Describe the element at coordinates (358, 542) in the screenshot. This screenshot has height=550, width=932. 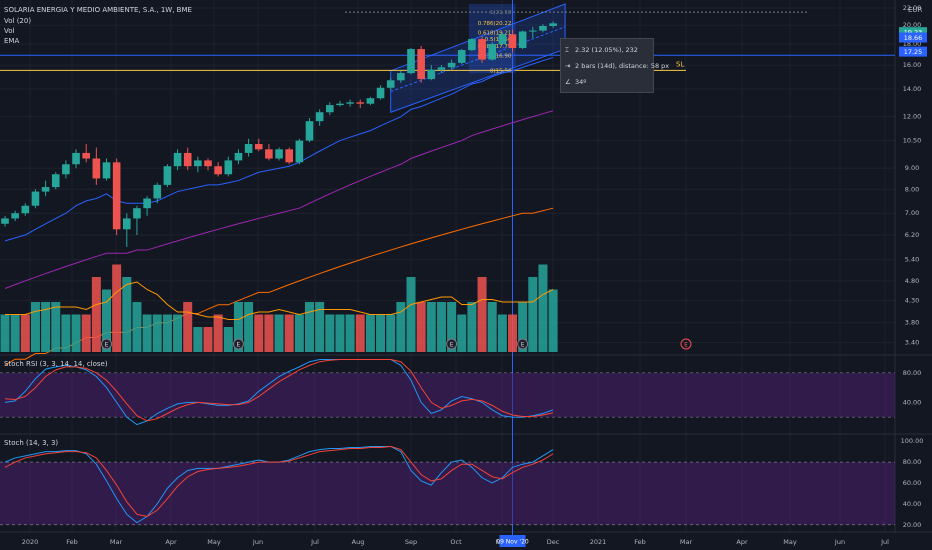
I see `time-tick-label: Aug` at that location.